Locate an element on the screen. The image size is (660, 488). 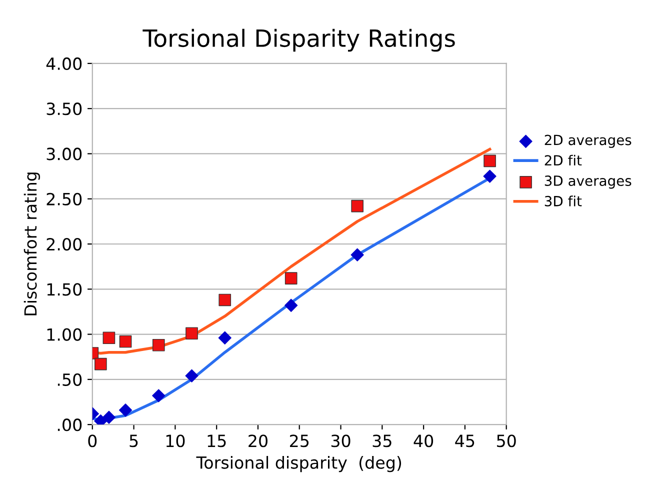
x-tick-label: 10 is located at coordinates (175, 441).